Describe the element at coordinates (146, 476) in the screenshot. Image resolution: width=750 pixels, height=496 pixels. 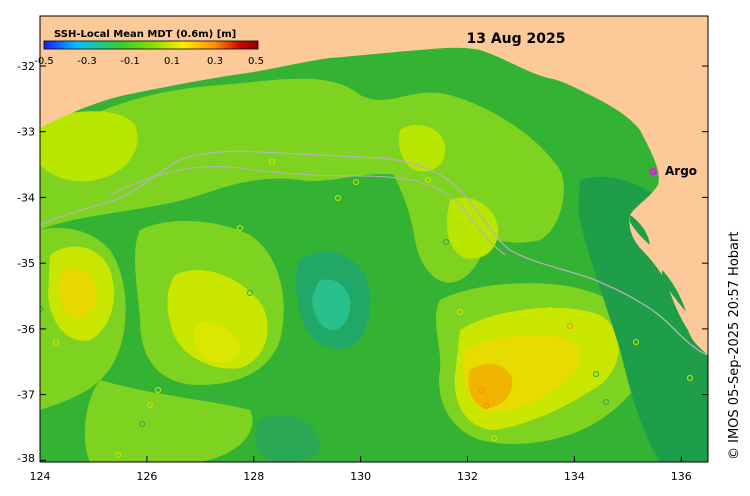
I see `lon-tick-label: 126` at that location.